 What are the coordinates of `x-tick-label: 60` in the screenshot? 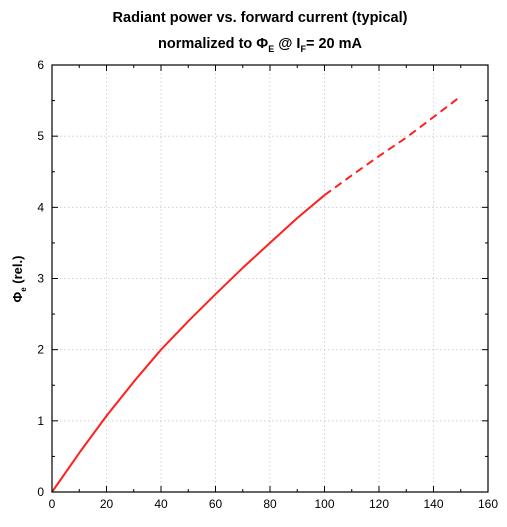 It's located at (216, 504).